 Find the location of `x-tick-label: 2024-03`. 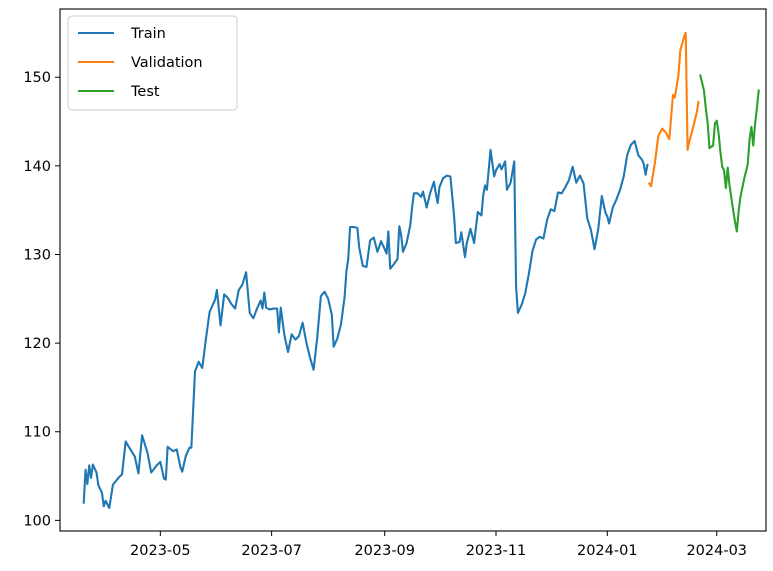

x-tick-label: 2024-03 is located at coordinates (716, 551).